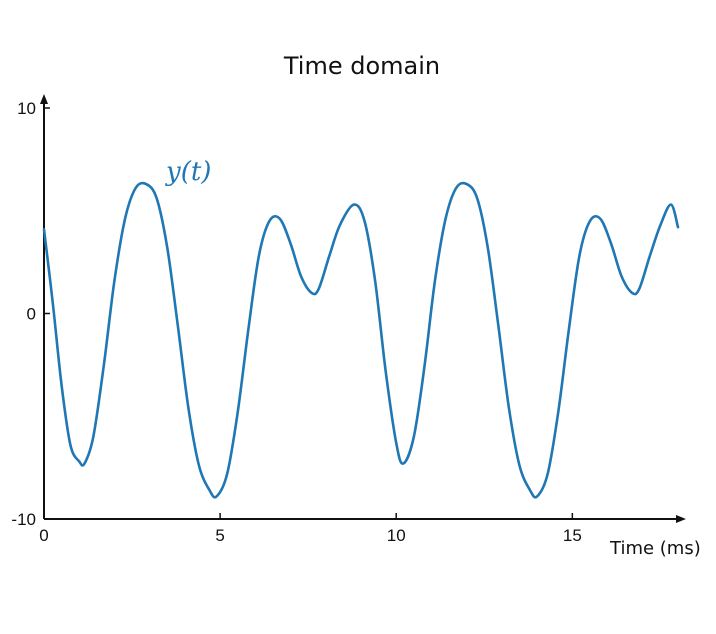  What do you see at coordinates (572, 535) in the screenshot?
I see `x-tick-label: 15` at bounding box center [572, 535].